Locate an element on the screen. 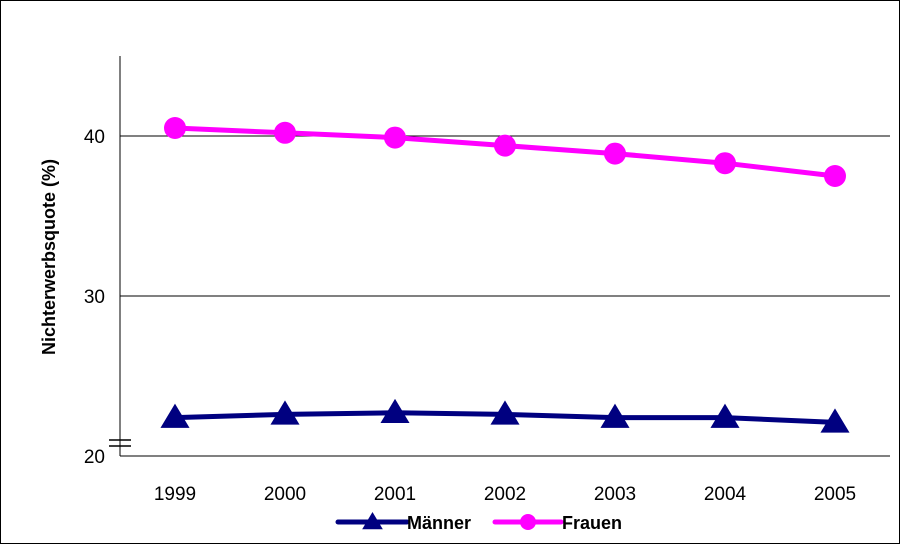  y-tick-label-40: 40 is located at coordinates (94, 137).